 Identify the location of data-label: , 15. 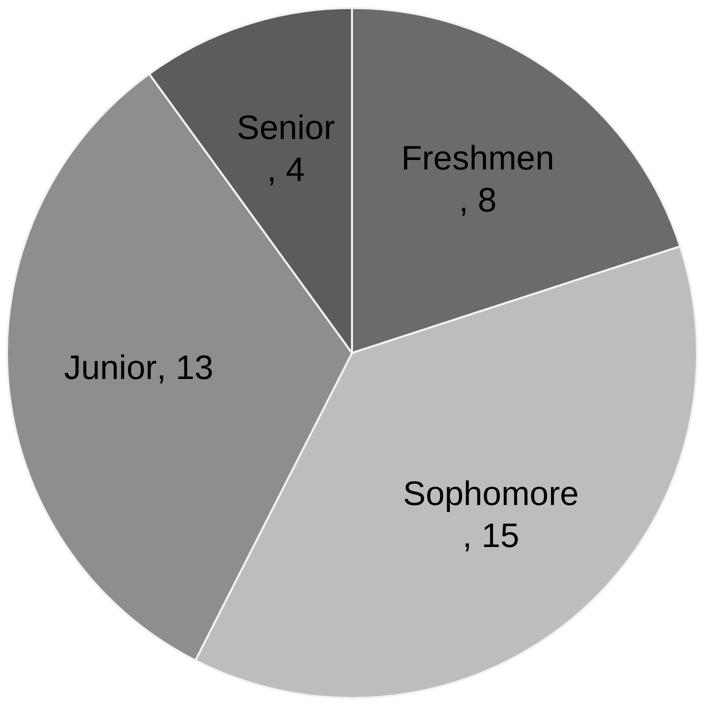
(491, 536).